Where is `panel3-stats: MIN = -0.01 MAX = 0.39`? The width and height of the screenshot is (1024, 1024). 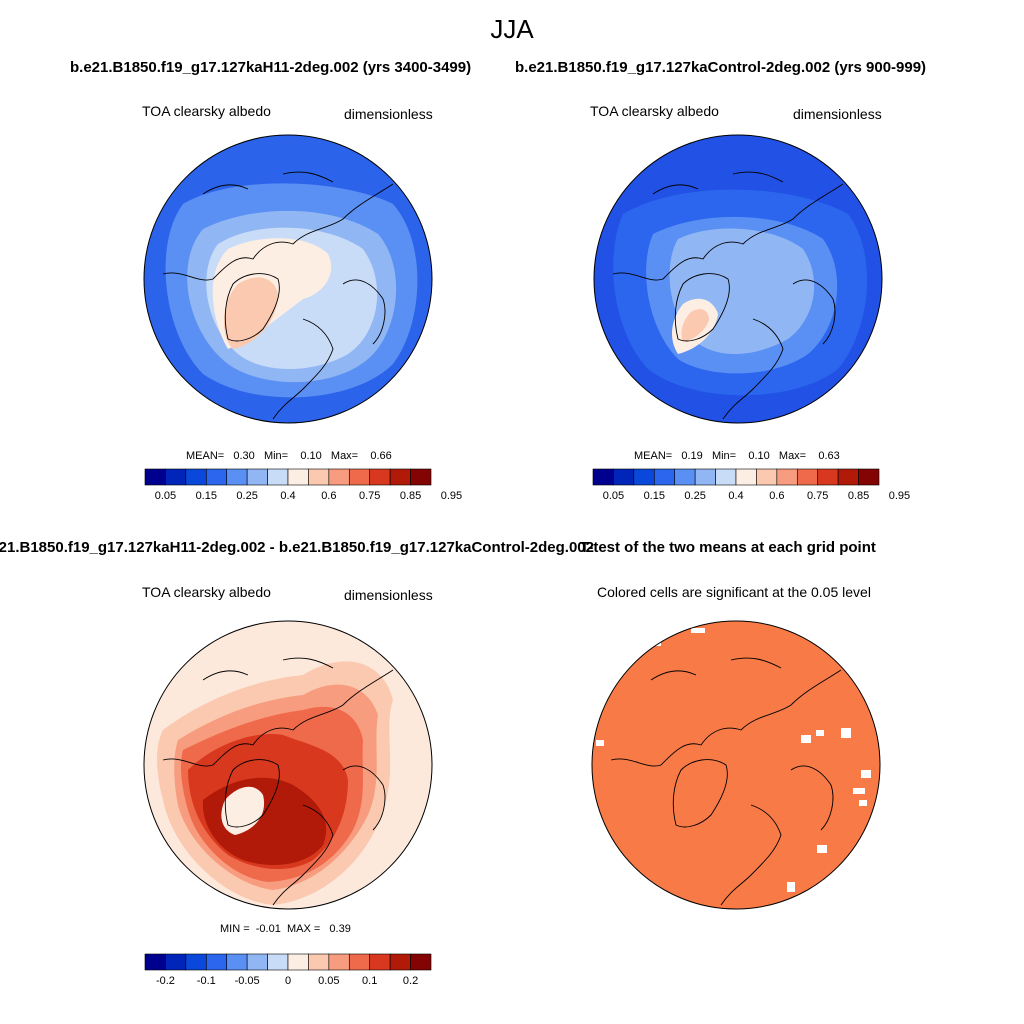
panel3-stats: MIN = -0.01 MAX = 0.39 is located at coordinates (285, 929).